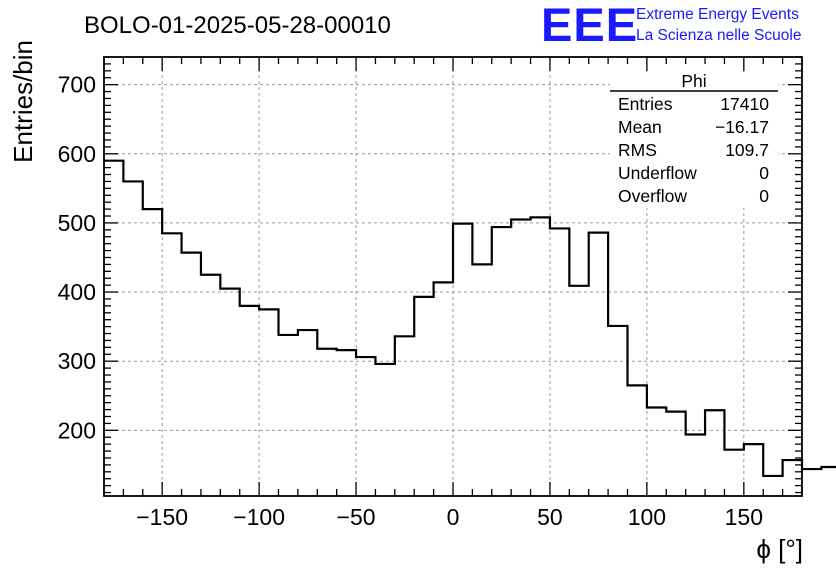  What do you see at coordinates (550, 517) in the screenshot?
I see `x-tick-label: 50` at bounding box center [550, 517].